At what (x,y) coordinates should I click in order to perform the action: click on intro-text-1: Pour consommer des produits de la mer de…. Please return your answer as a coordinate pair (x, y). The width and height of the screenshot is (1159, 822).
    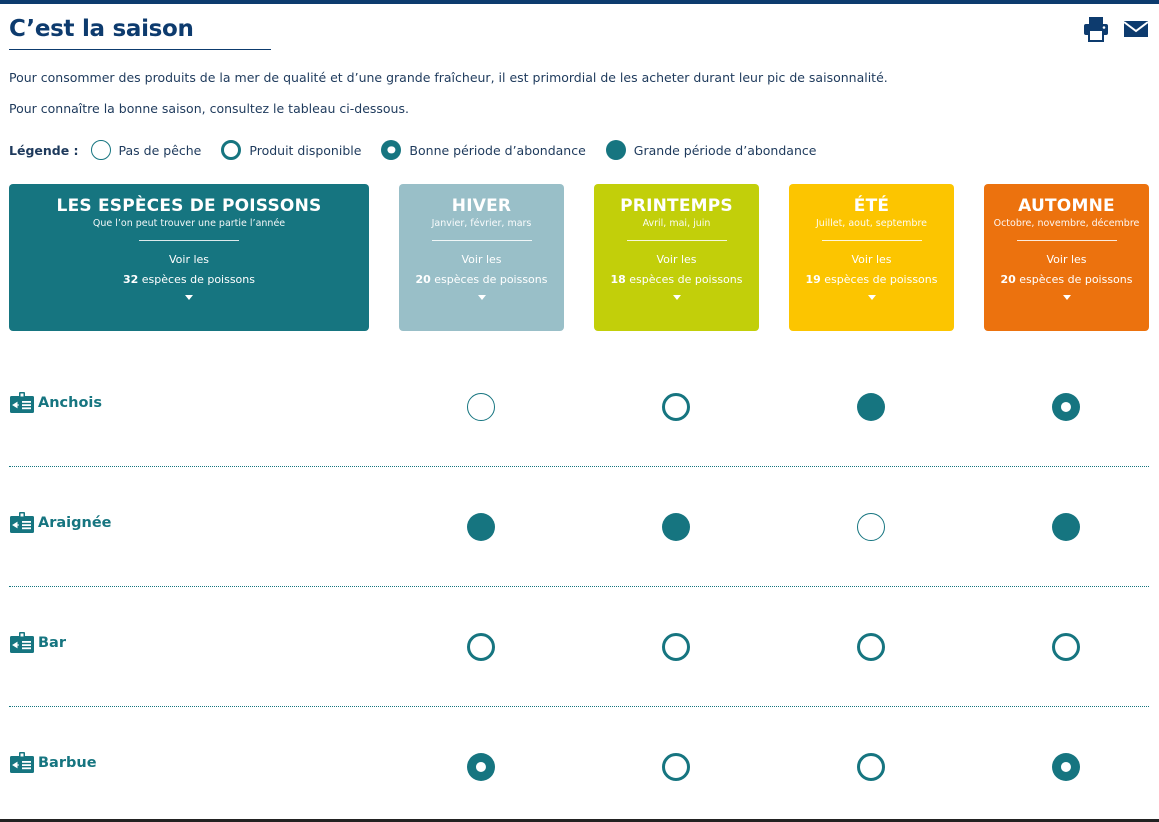
    Looking at the image, I should click on (448, 77).